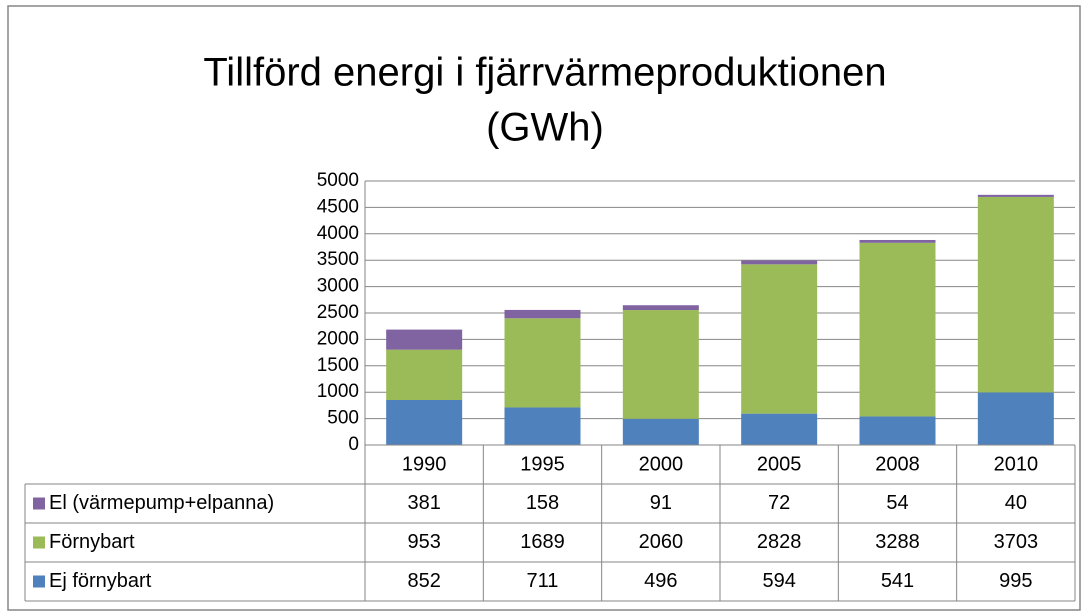 This screenshot has height=616, width=1088. Describe the element at coordinates (1016, 542) in the screenshot. I see `table-value: 3703` at that location.